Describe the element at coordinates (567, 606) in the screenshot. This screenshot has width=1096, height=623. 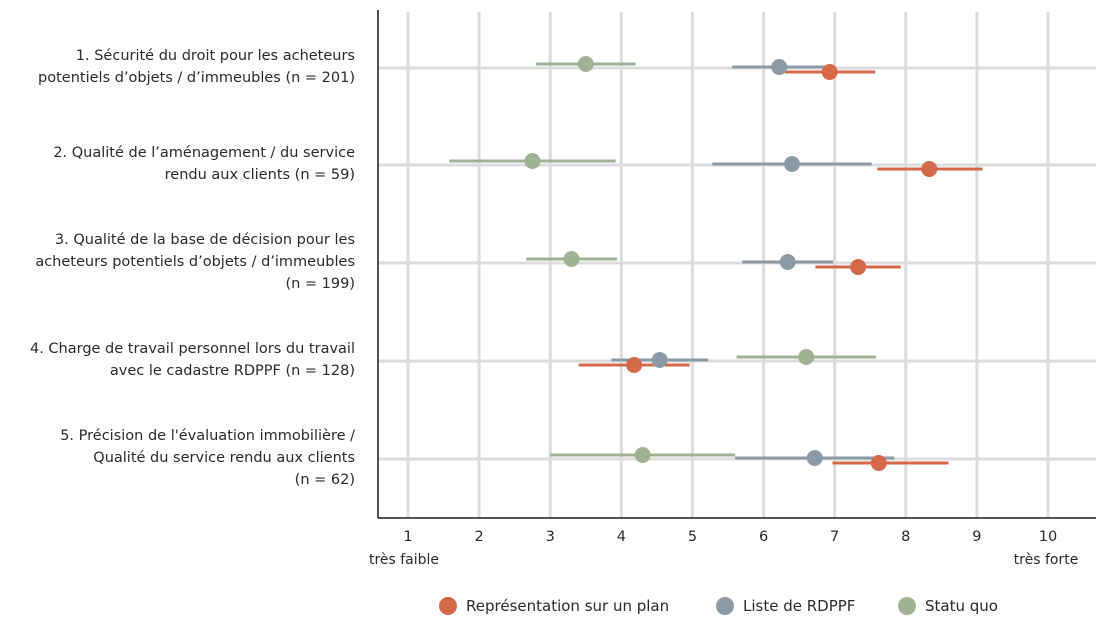
I see `legend-label: Représentation sur un plan` at that location.